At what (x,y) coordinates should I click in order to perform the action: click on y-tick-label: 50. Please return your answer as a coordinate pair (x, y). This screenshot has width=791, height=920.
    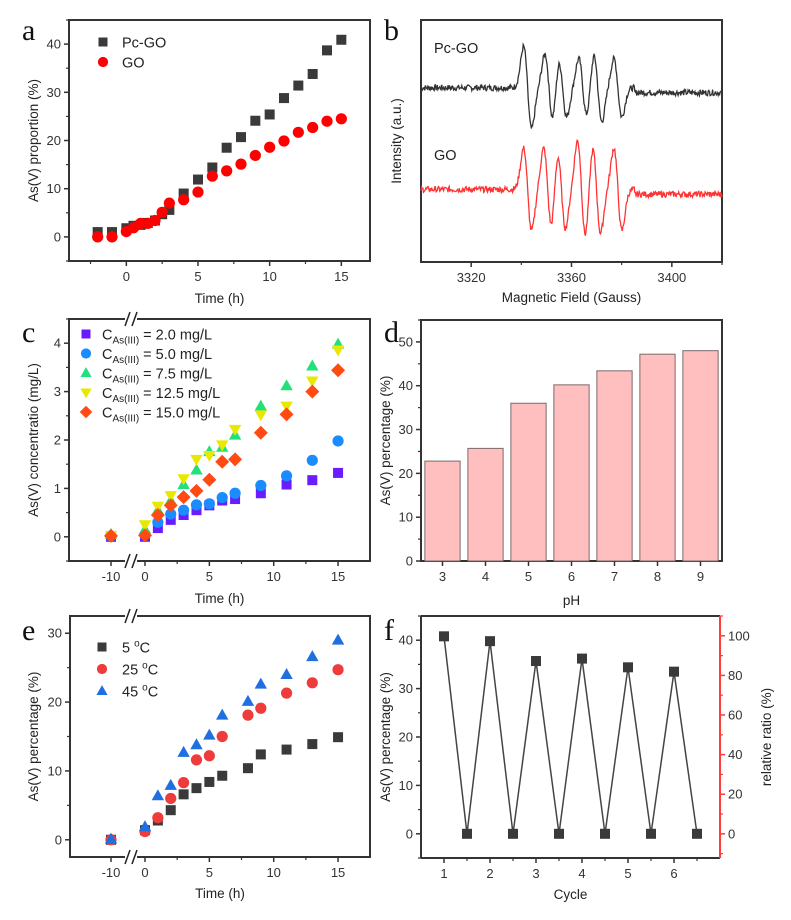
    Looking at the image, I should click on (406, 341).